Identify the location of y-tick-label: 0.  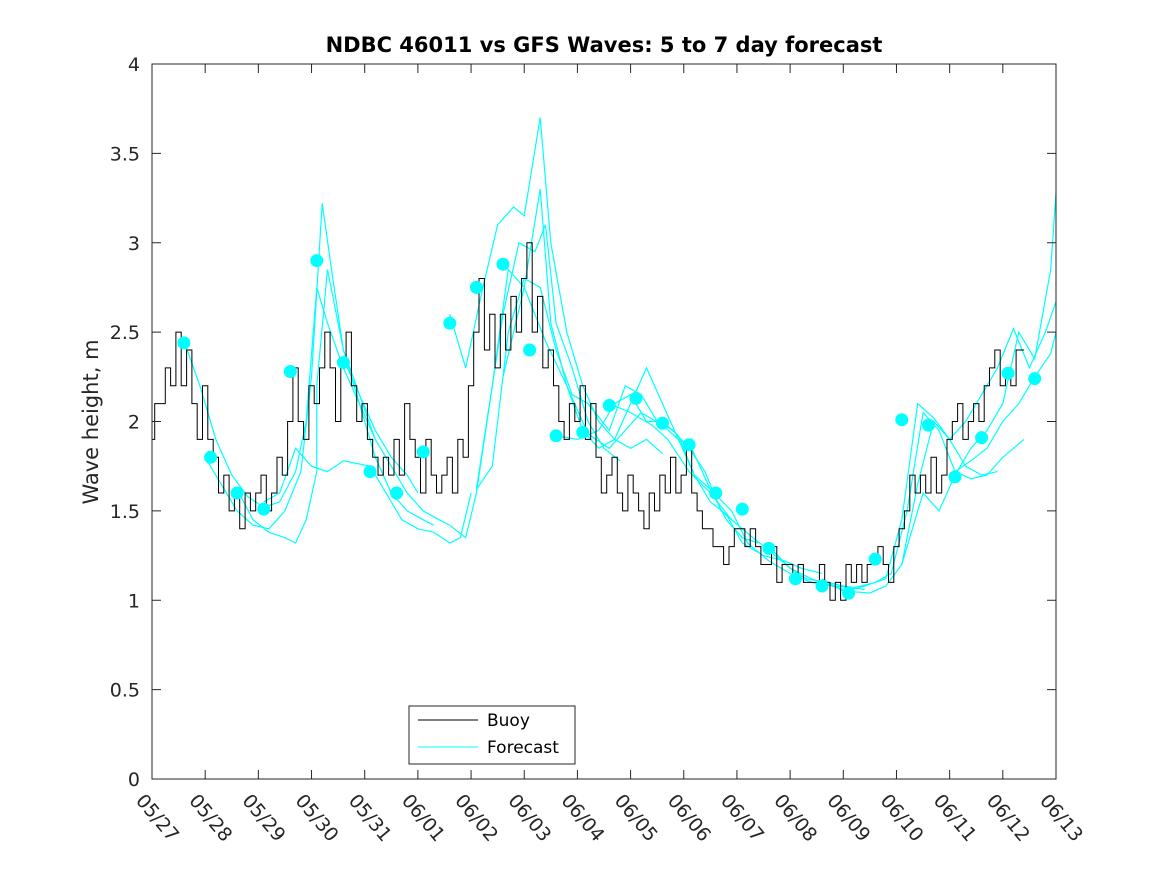
(134, 780).